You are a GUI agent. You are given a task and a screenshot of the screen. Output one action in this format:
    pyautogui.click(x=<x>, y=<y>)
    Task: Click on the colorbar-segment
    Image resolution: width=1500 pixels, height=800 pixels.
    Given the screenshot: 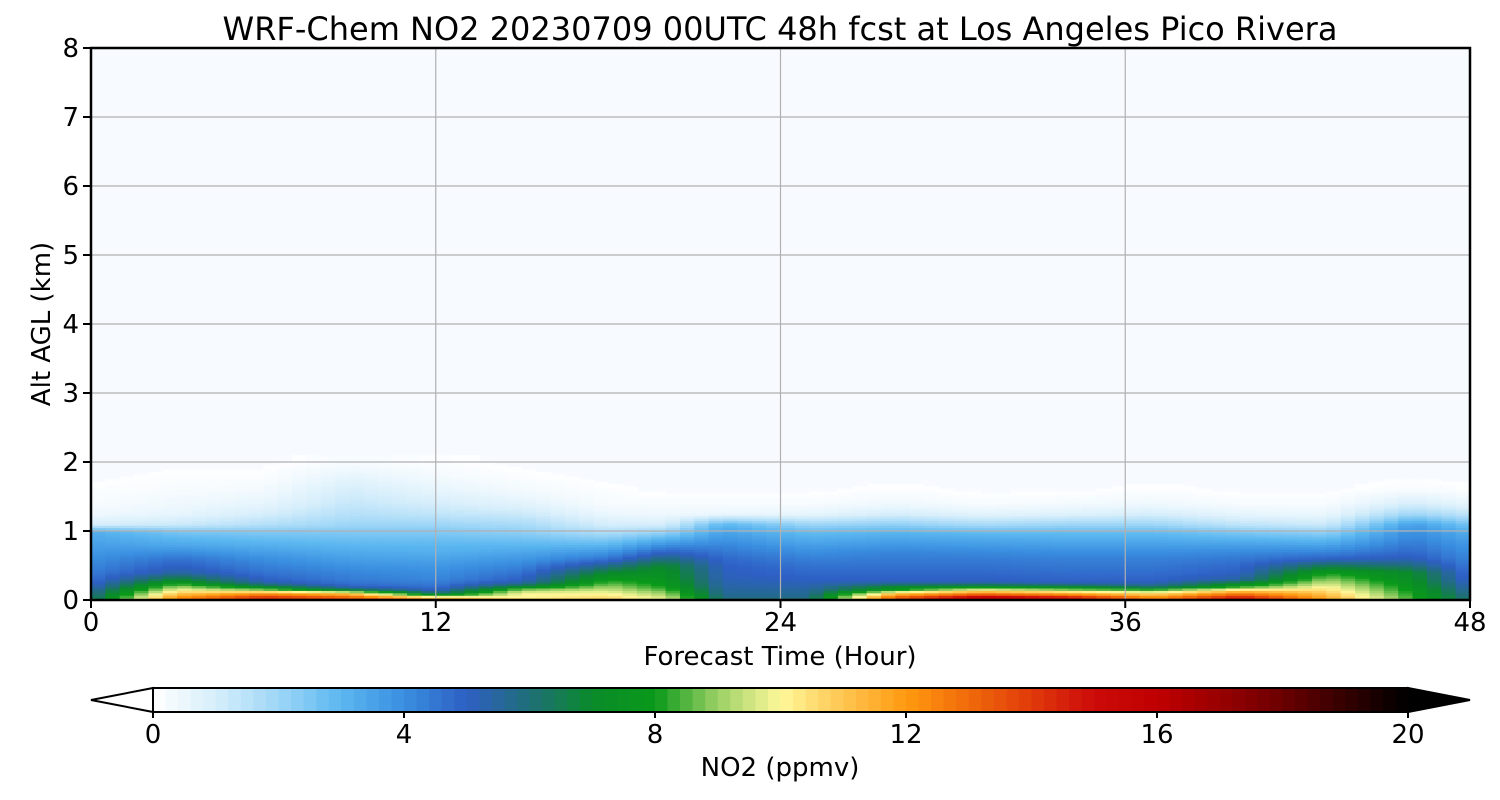 What is the action you would take?
    pyautogui.click(x=1201, y=700)
    